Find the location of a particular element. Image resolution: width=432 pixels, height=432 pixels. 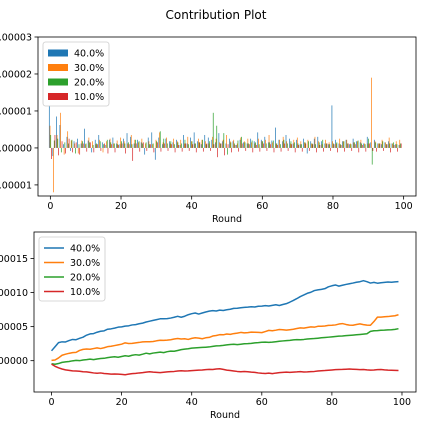

bar-xtick-label: 40 is located at coordinates (192, 206).